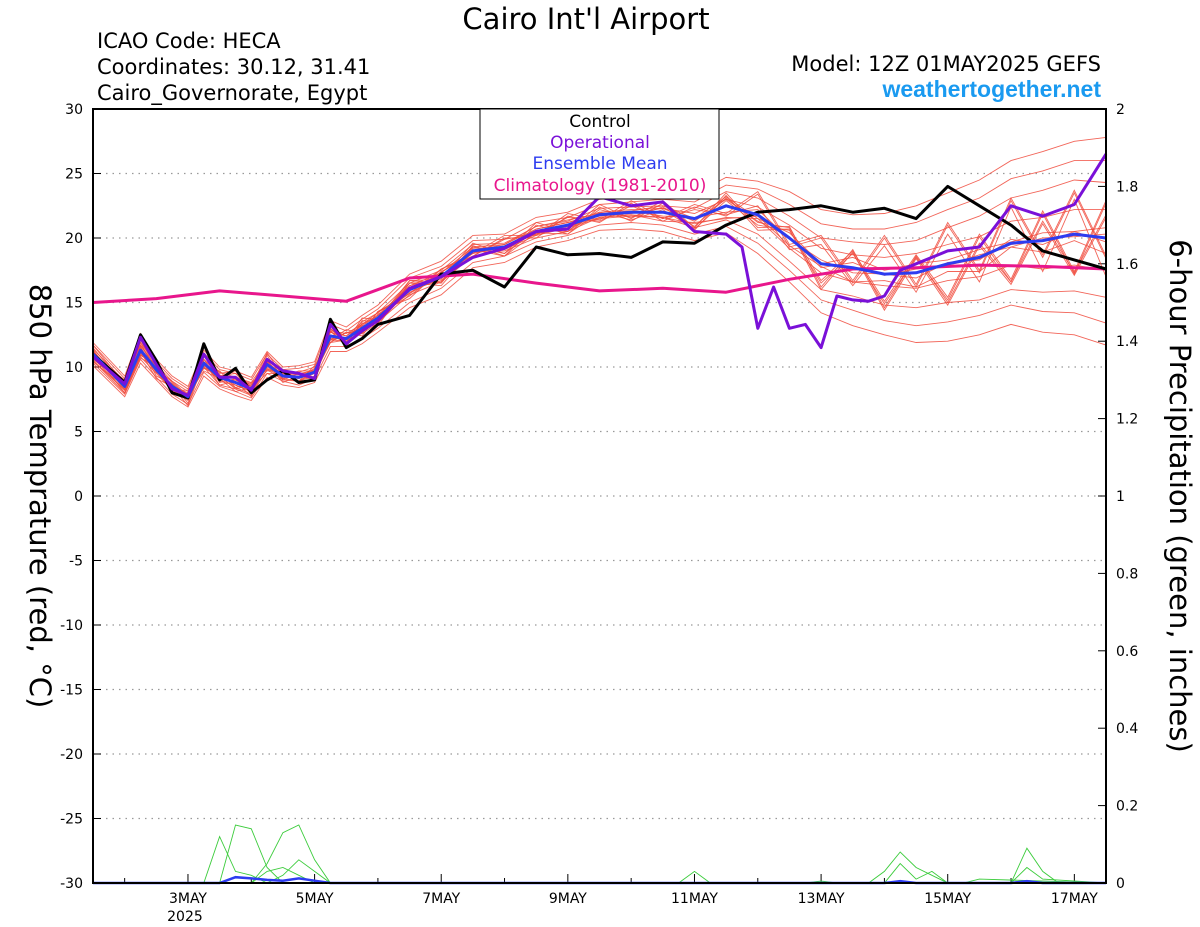 The width and height of the screenshot is (1200, 927). What do you see at coordinates (600, 186) in the screenshot?
I see `legend-climatology: Climatology (1981-2010)` at bounding box center [600, 186].